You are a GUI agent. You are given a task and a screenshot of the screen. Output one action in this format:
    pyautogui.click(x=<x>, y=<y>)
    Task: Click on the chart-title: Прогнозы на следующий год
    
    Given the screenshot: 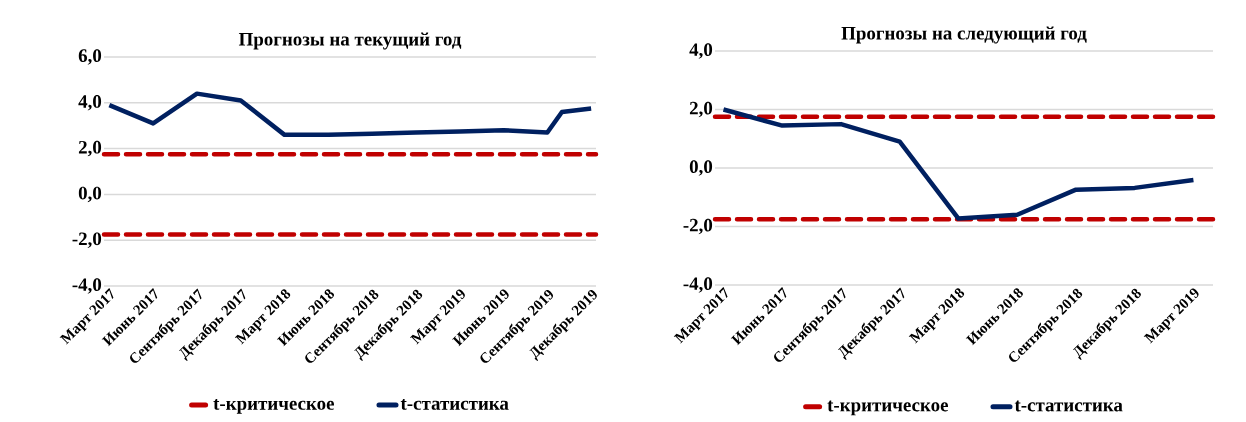 What is the action you would take?
    pyautogui.click(x=964, y=35)
    